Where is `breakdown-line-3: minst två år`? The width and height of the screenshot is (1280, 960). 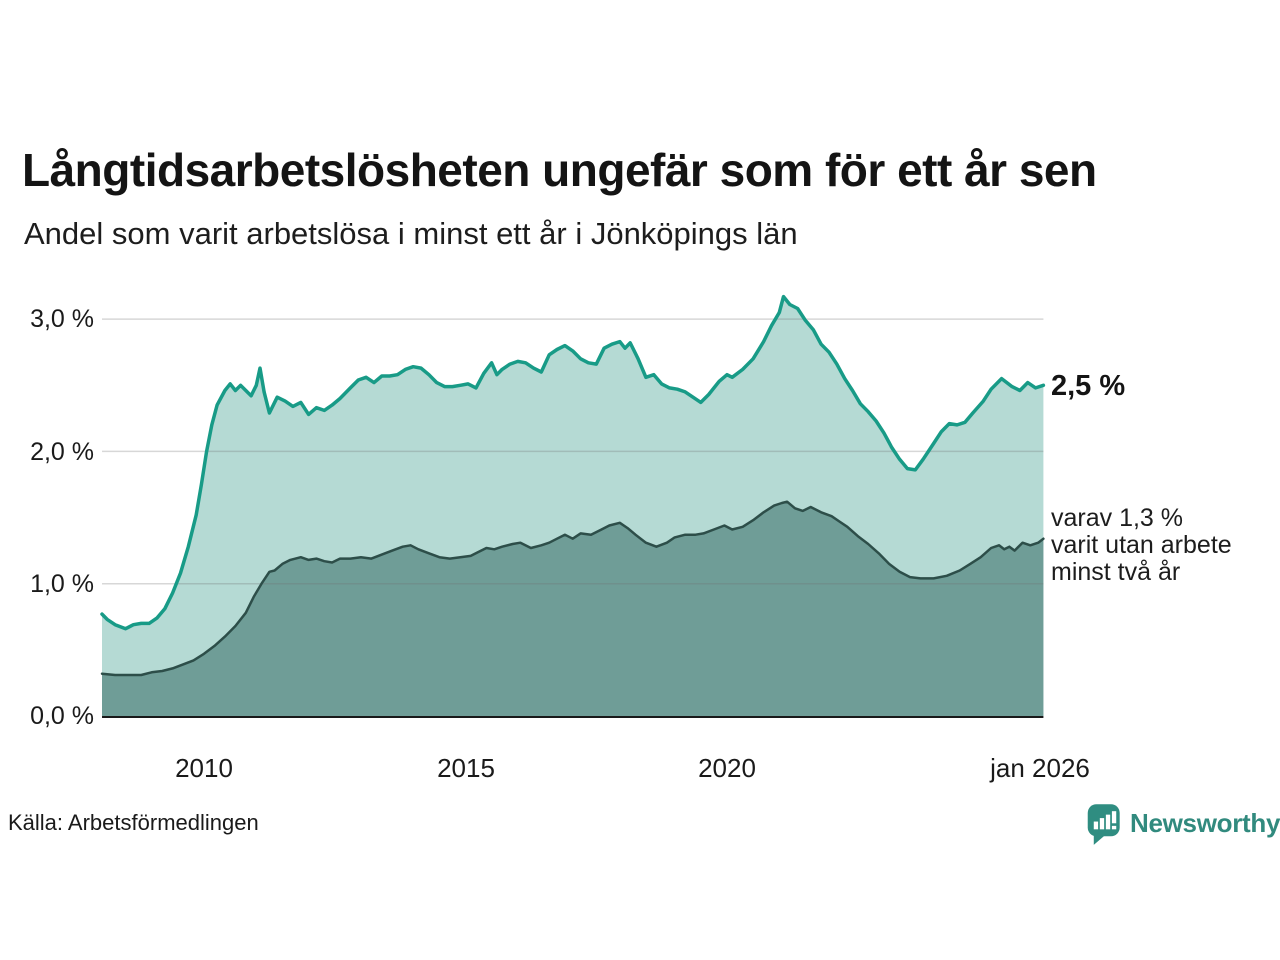
breakdown-line-3: minst två år is located at coordinates (1116, 572).